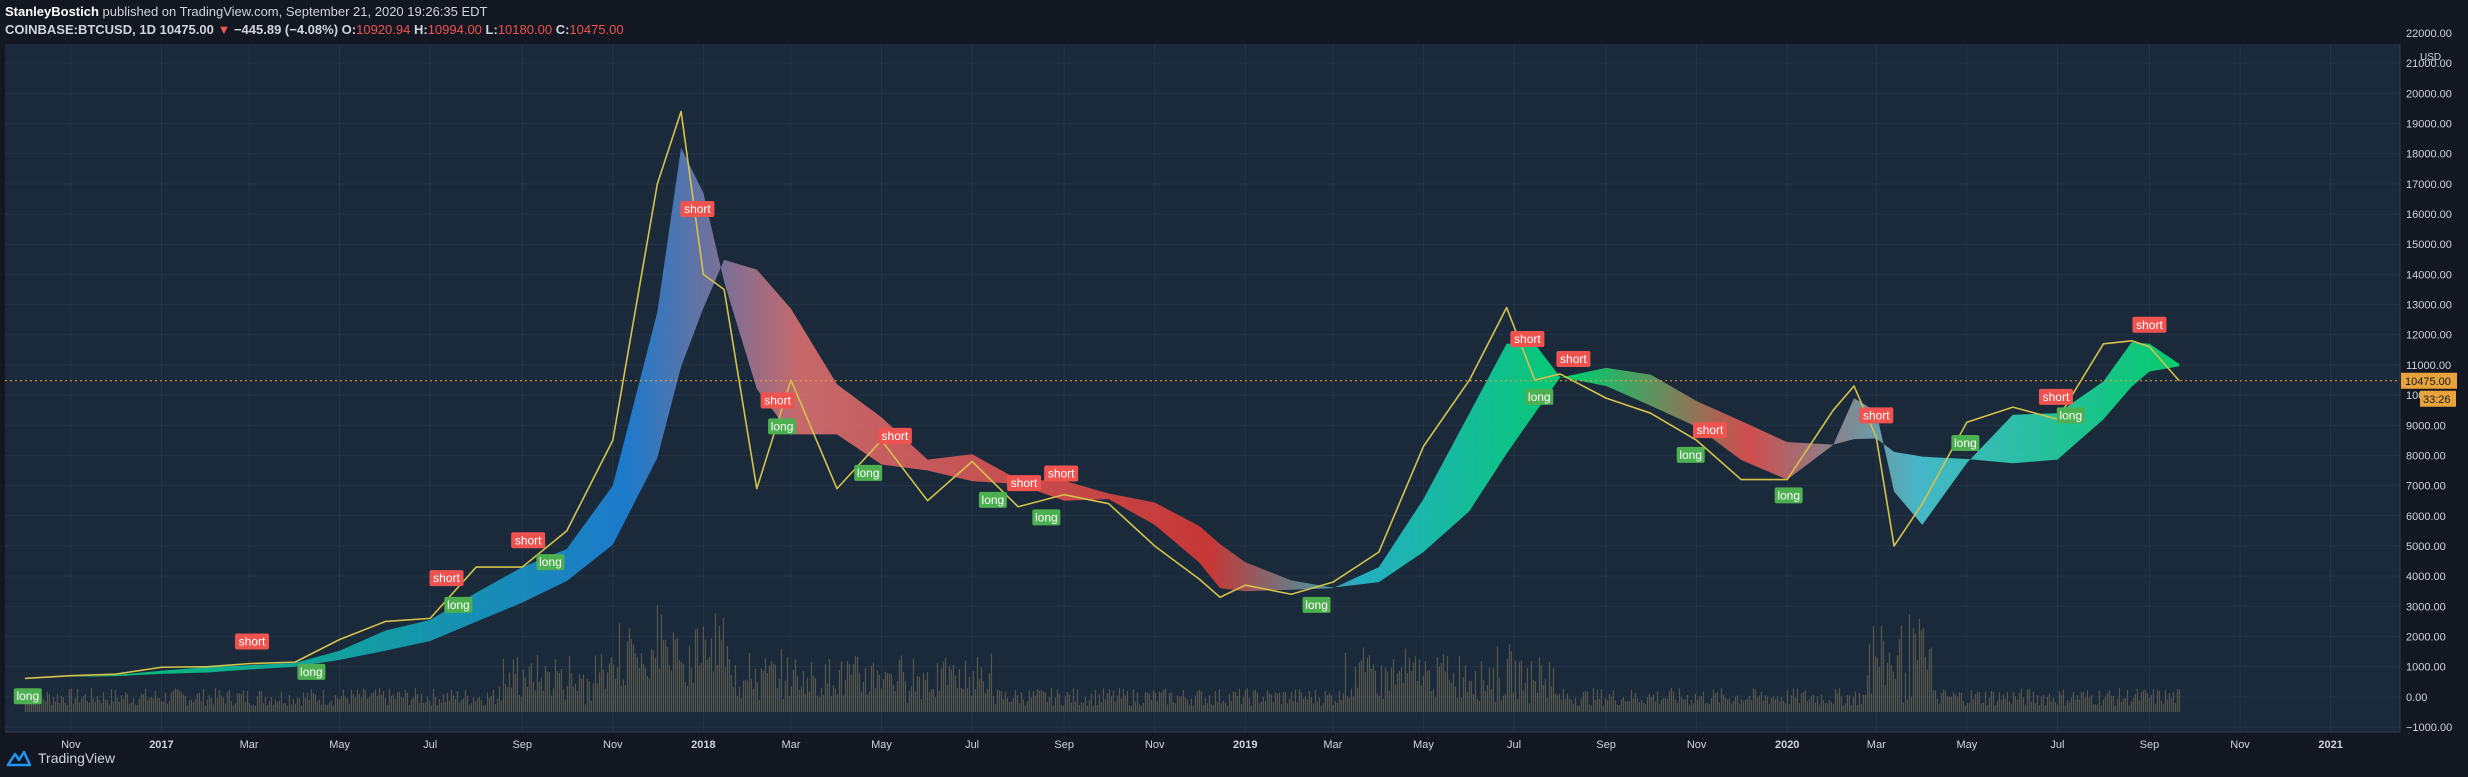 The height and width of the screenshot is (777, 2468). I want to click on price-tick-label: 18000.00, so click(2429, 155).